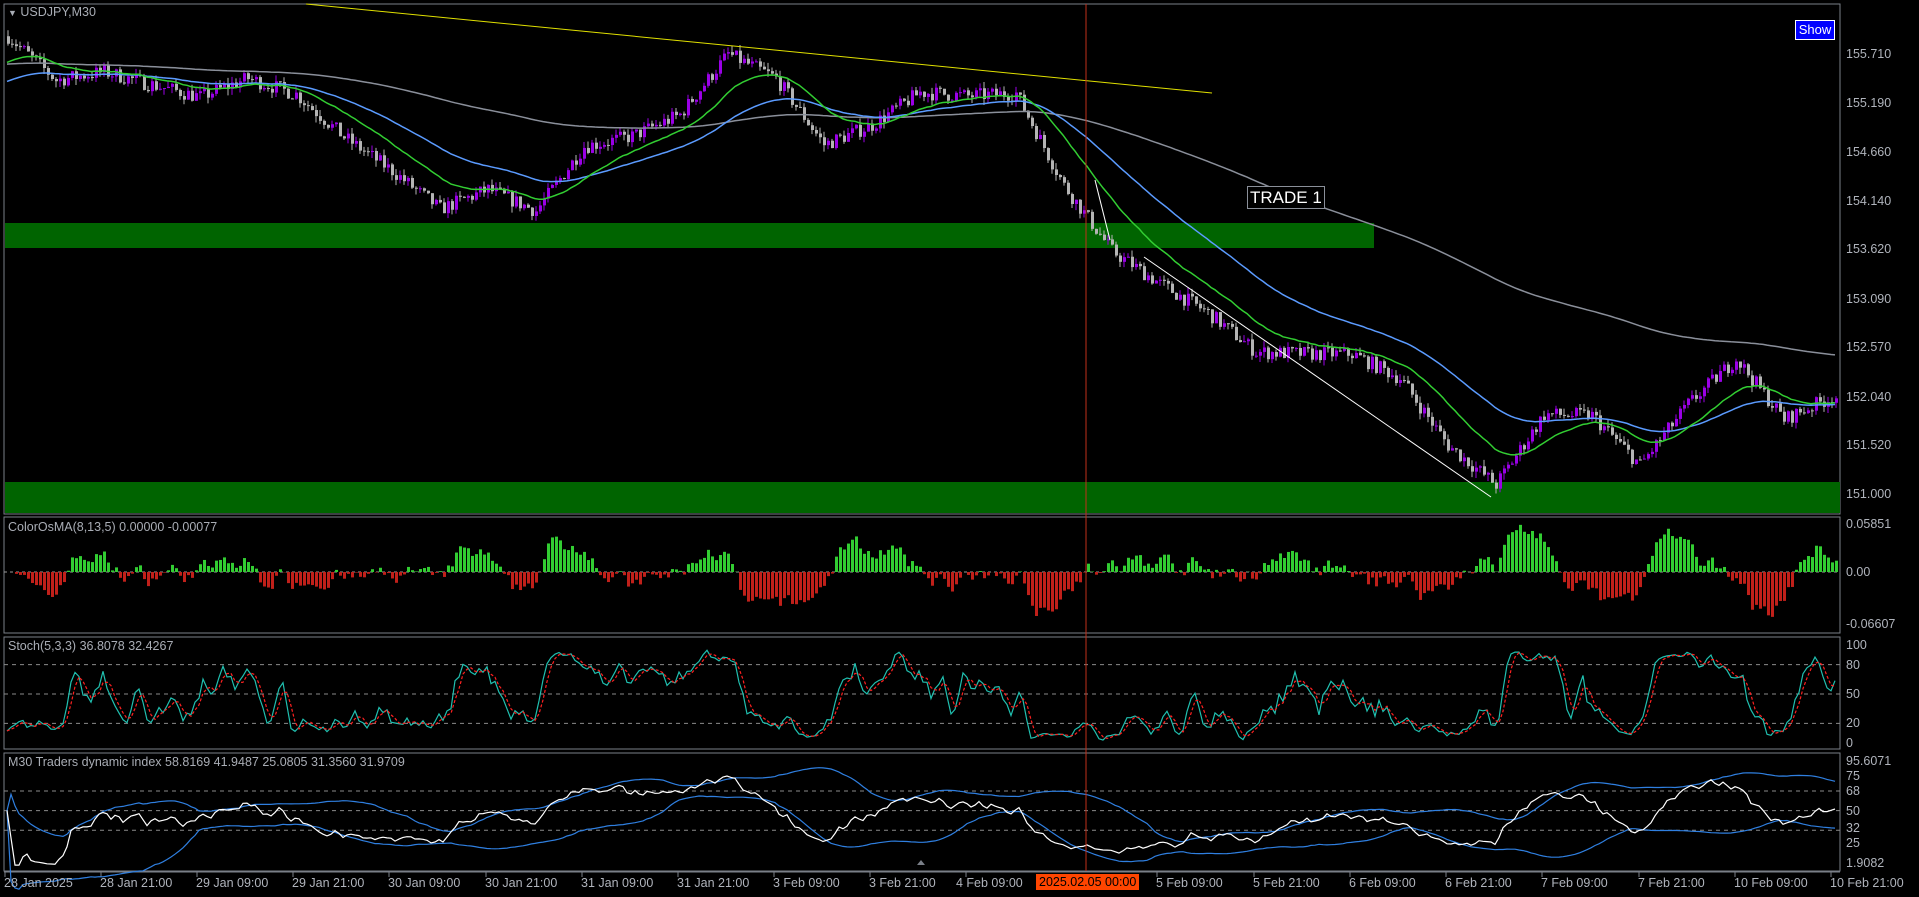  What do you see at coordinates (1869, 396) in the screenshot?
I see `price-tick-label: 152.040` at bounding box center [1869, 396].